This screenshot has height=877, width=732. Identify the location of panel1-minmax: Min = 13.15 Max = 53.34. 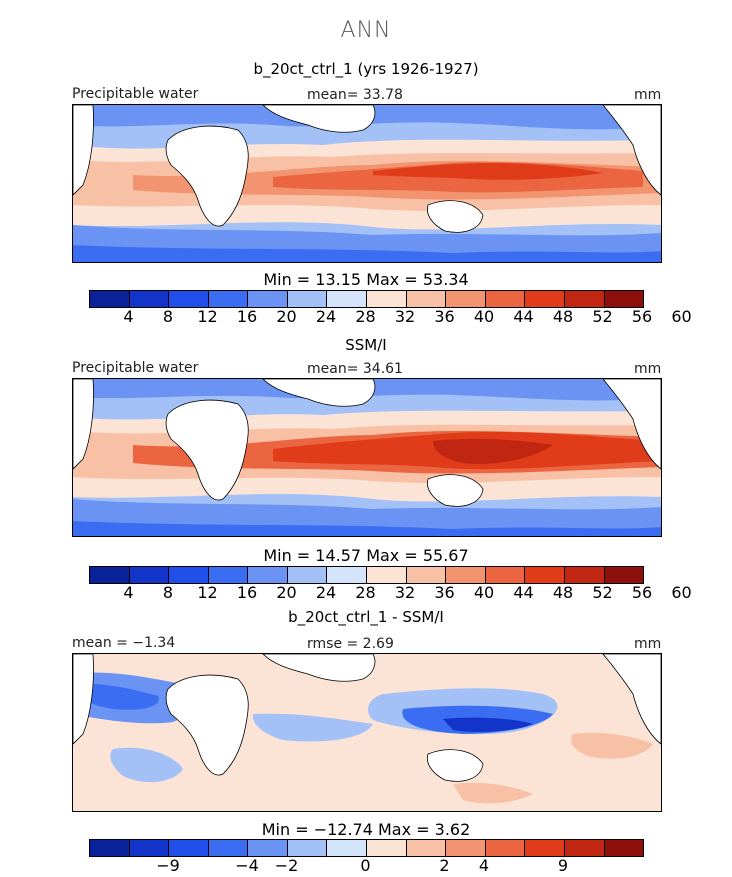
(366, 279).